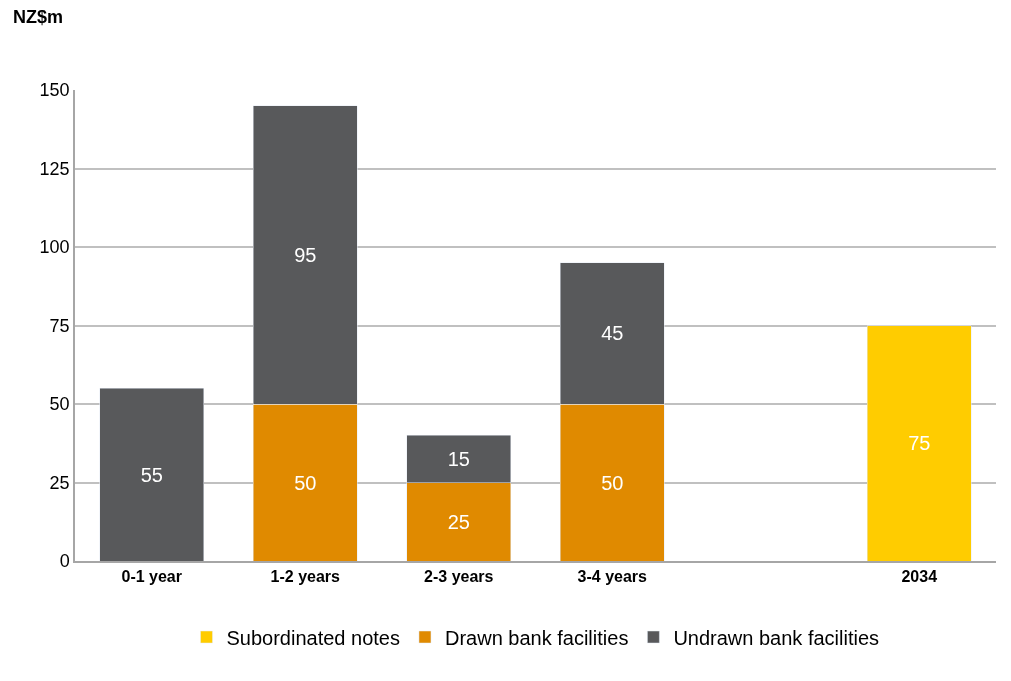 The height and width of the screenshot is (681, 1011). What do you see at coordinates (38, 17) in the screenshot?
I see `y-axis-title: NZ$m` at bounding box center [38, 17].